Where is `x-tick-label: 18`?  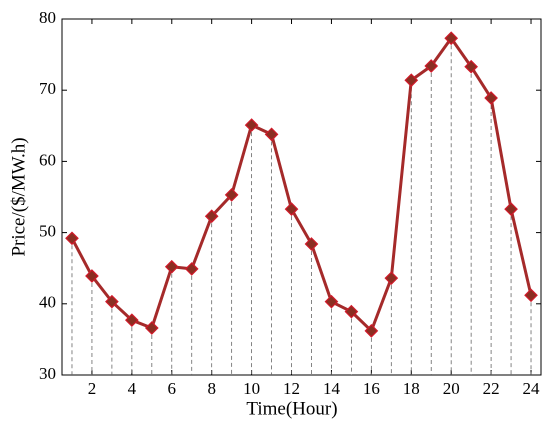 x-tick-label: 18 is located at coordinates (411, 388).